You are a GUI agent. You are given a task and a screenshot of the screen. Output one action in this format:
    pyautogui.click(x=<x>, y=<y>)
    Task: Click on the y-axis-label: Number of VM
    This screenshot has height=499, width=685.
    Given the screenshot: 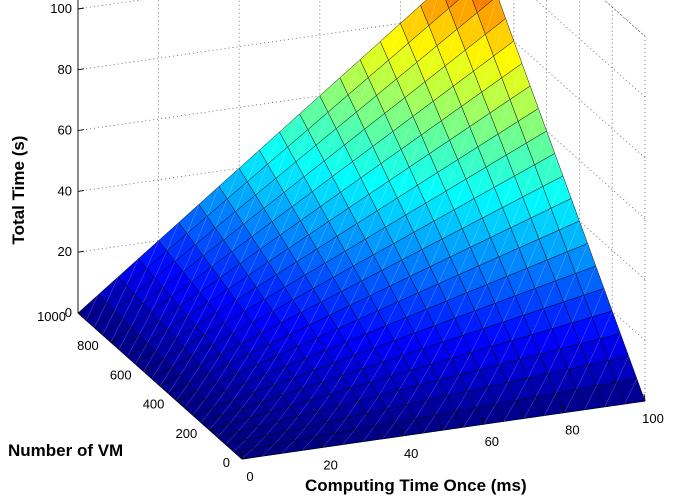 What is the action you would take?
    pyautogui.click(x=65, y=450)
    